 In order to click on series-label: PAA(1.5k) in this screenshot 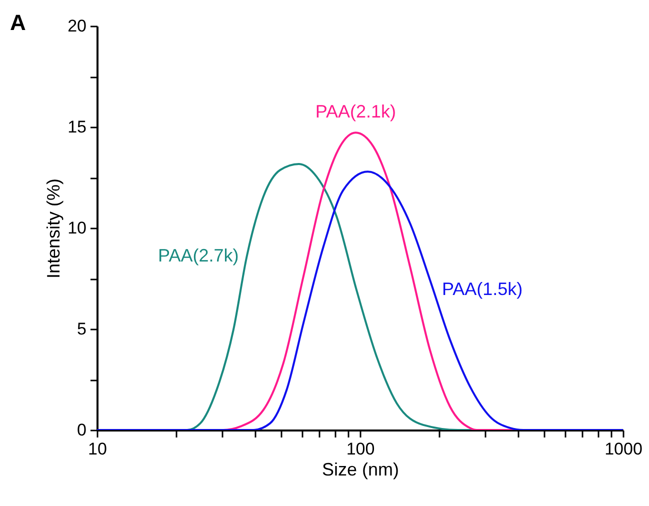, I will do `click(482, 288)`.